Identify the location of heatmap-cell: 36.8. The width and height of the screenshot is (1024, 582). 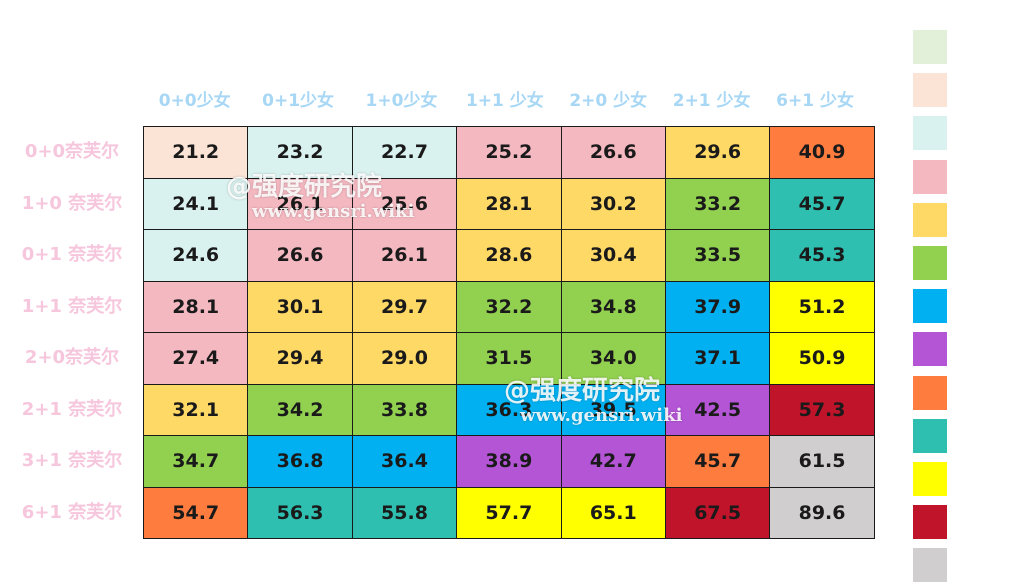
(300, 461).